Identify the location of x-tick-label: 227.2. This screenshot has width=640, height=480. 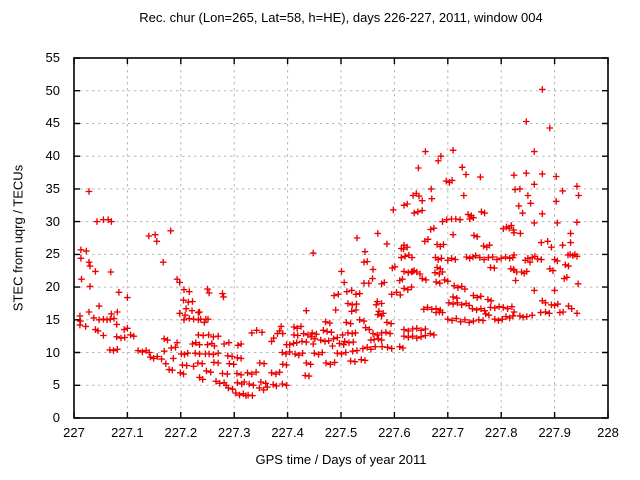
(181, 432).